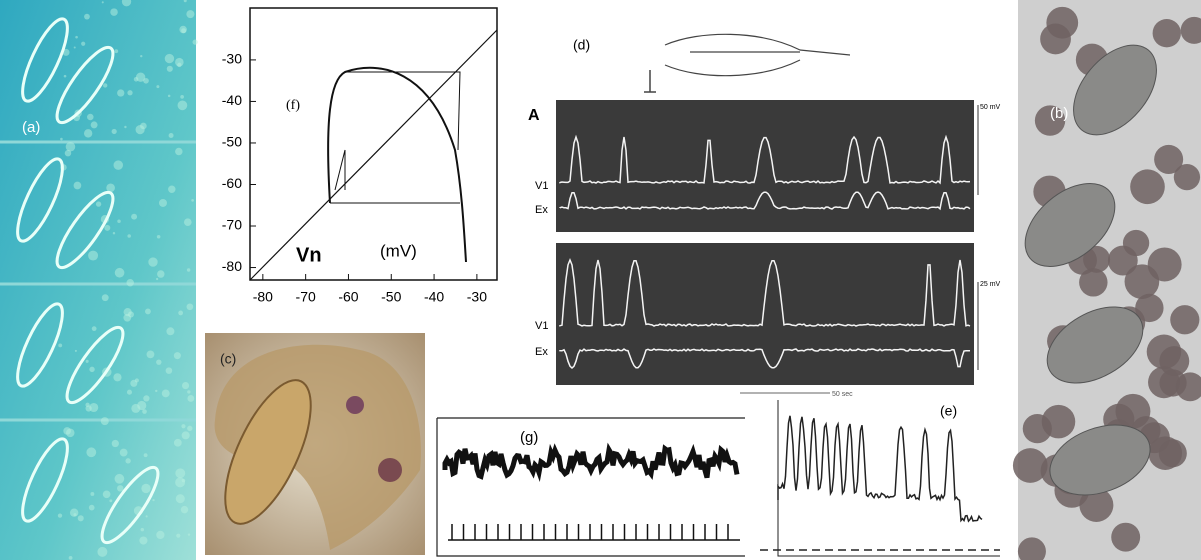  I want to click on panel-label: (g), so click(529, 437).